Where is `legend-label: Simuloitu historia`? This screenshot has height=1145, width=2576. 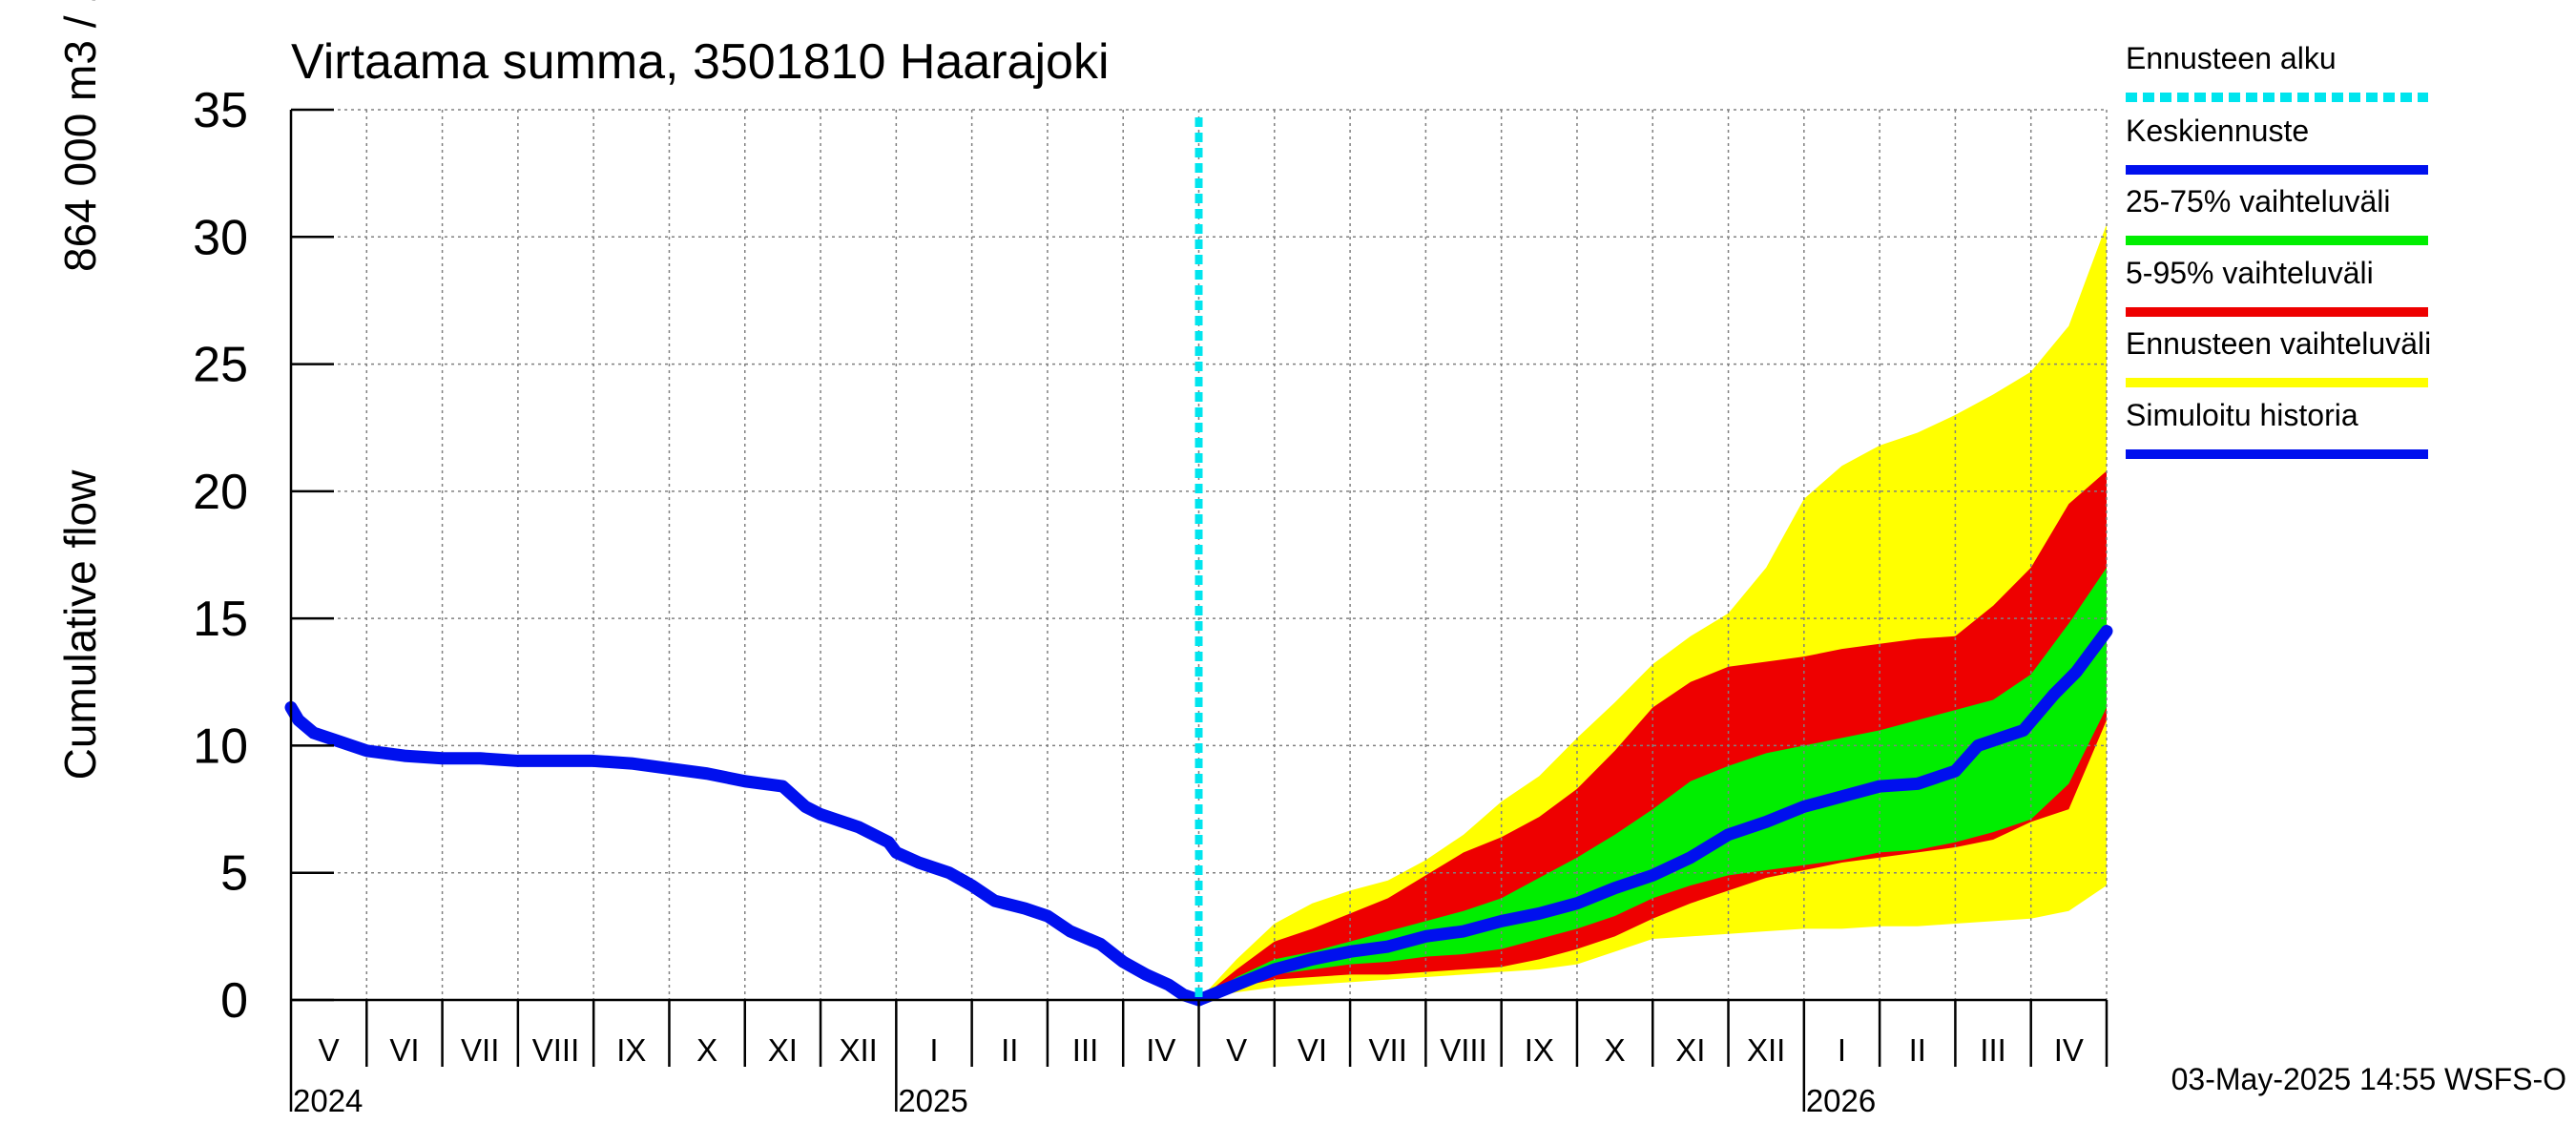 legend-label: Simuloitu historia is located at coordinates (2242, 415).